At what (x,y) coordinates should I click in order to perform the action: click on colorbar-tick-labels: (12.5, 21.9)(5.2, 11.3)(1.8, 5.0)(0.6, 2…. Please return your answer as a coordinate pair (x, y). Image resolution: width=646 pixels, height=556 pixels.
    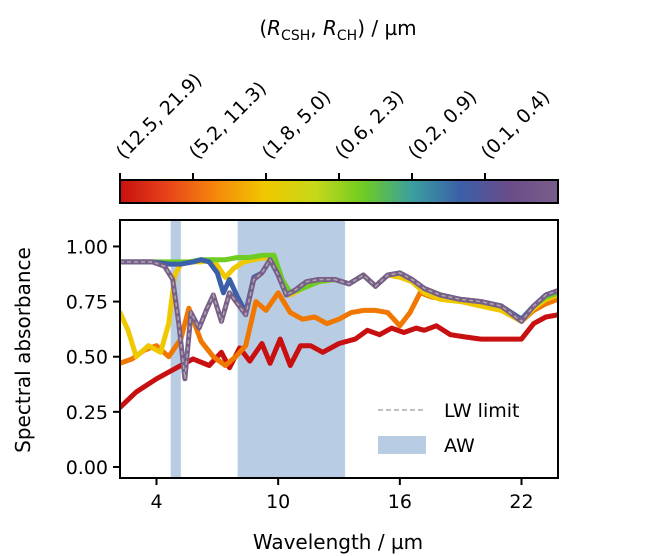
    Looking at the image, I should click on (333, 116).